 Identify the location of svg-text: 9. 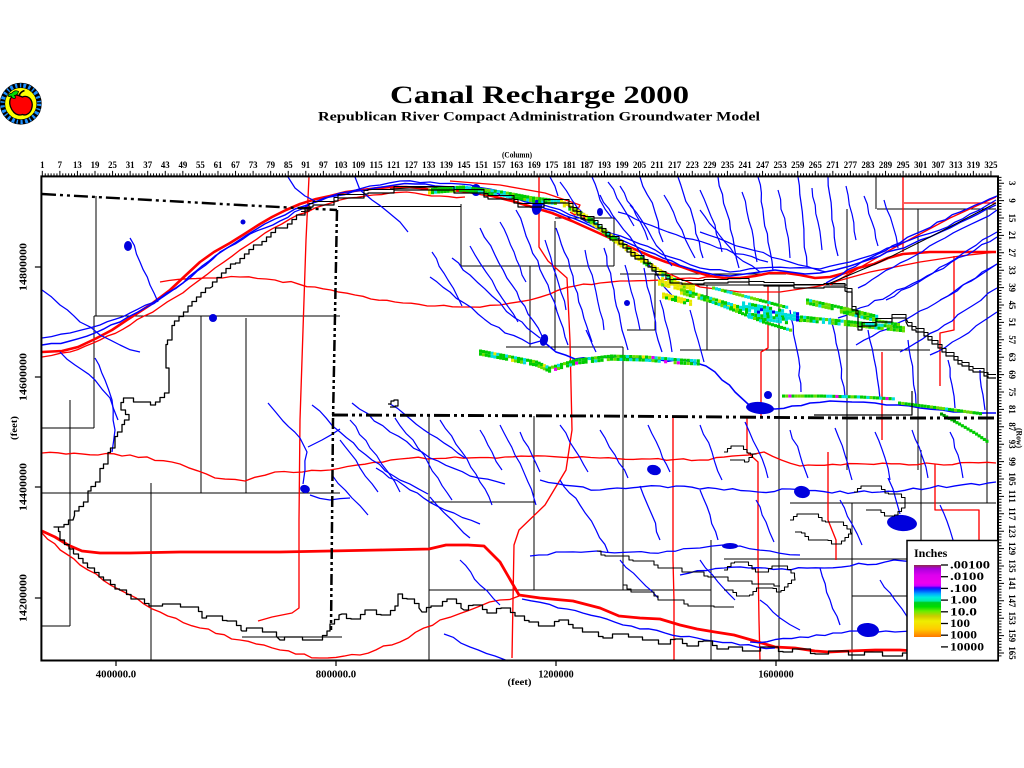
(1011, 200).